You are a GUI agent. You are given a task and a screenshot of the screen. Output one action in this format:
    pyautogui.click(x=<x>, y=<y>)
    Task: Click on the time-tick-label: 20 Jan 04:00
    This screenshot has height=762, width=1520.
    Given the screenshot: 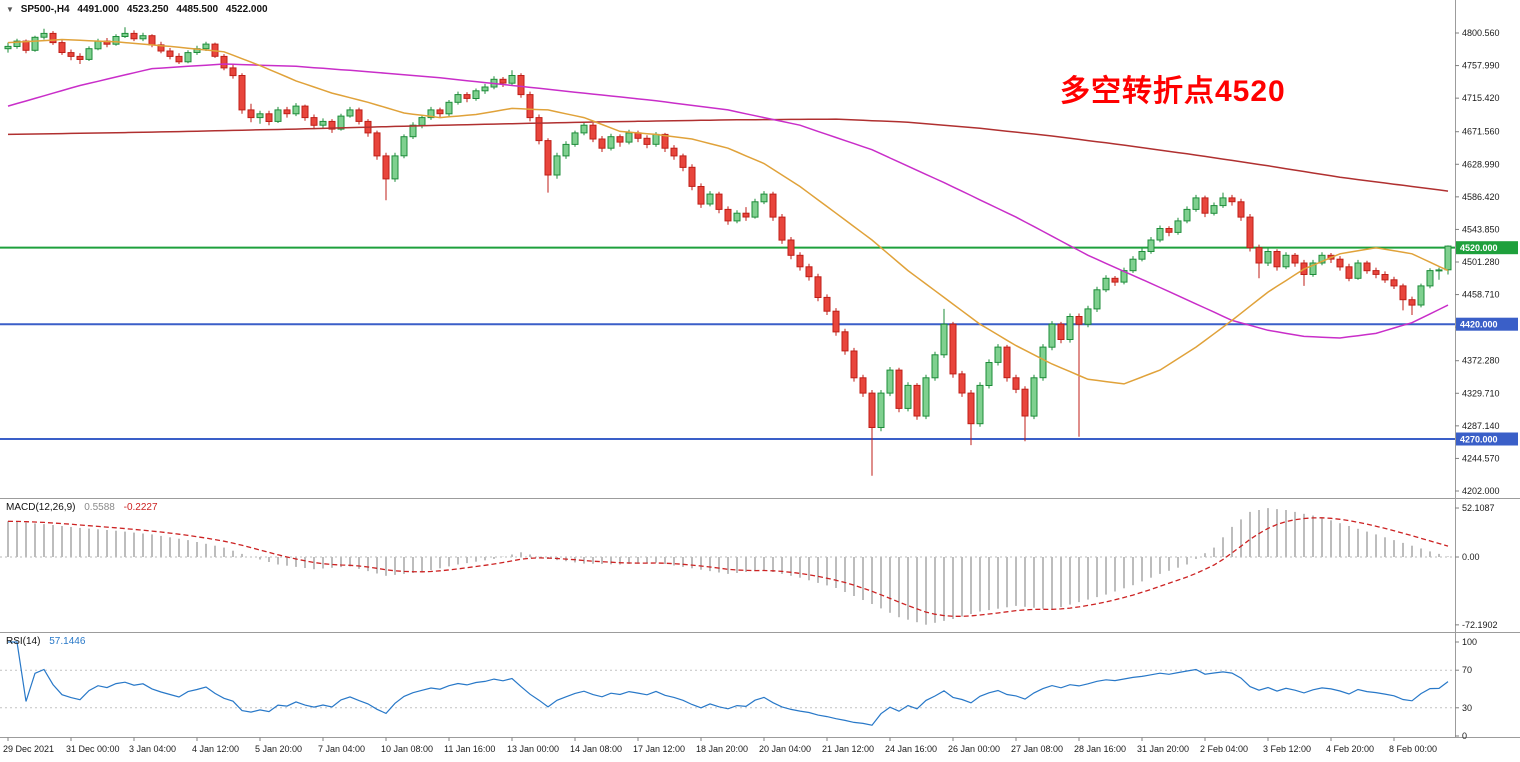 What is the action you would take?
    pyautogui.click(x=785, y=749)
    